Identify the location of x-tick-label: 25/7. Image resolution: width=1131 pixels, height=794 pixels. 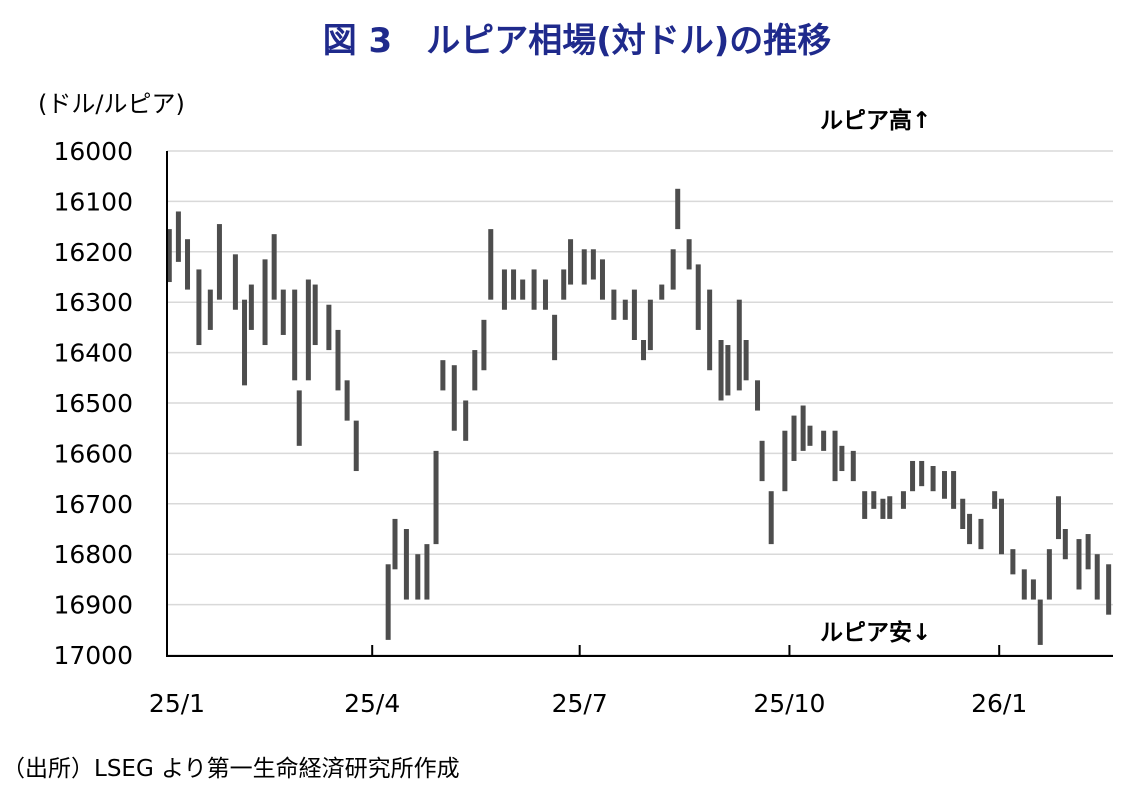
(580, 703).